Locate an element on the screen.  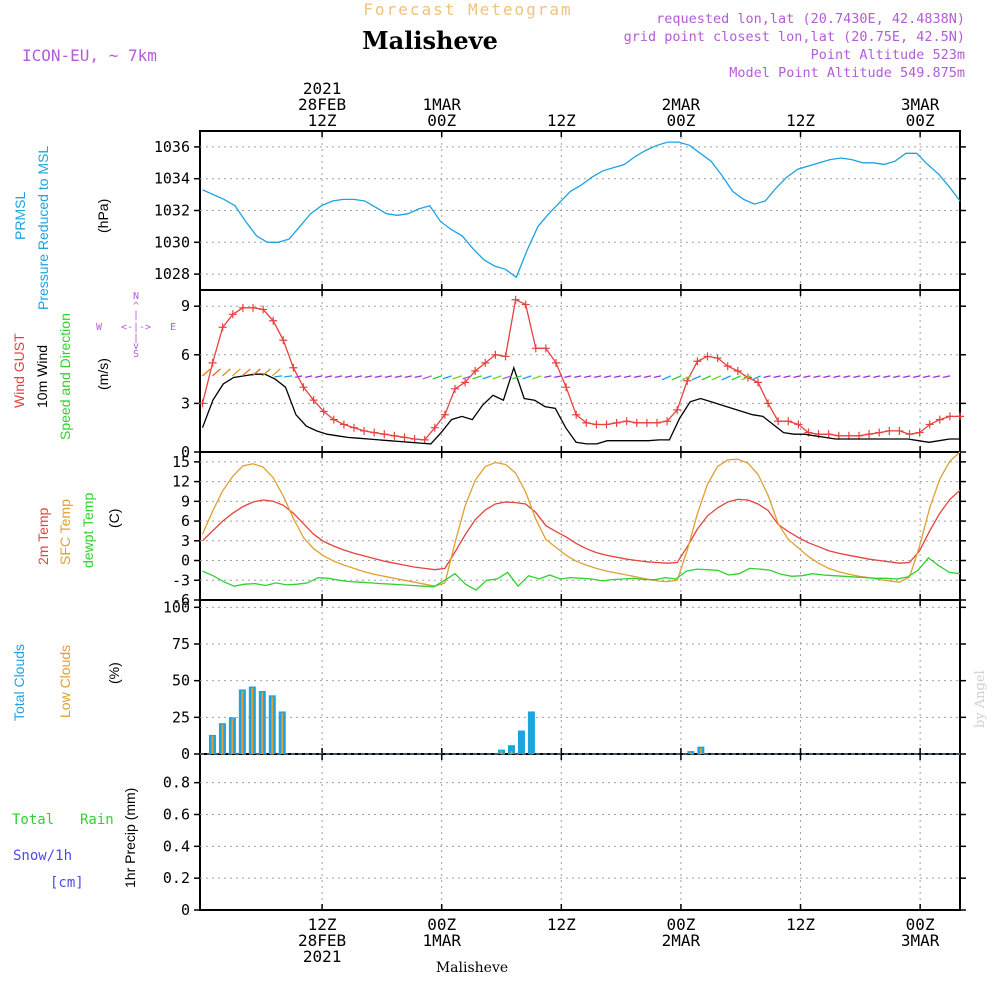
svg-text: W is located at coordinates (99, 327).